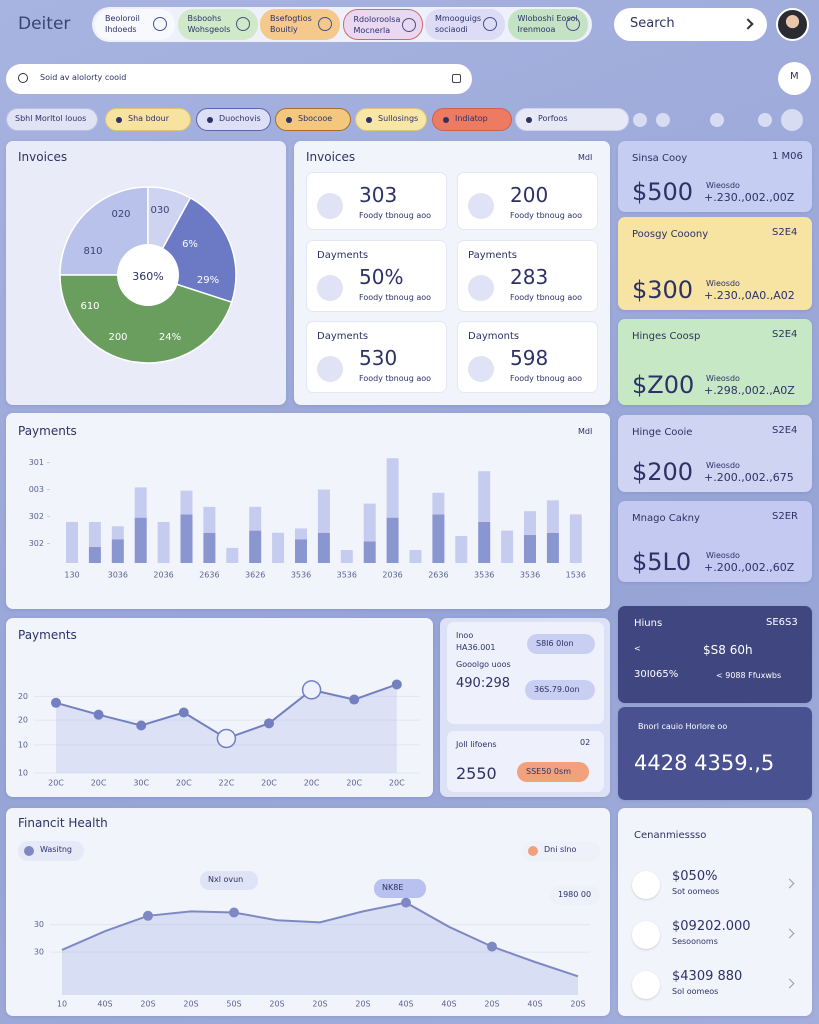 This screenshot has width=819, height=1024. I want to click on filter-label: Sullosings, so click(398, 118).